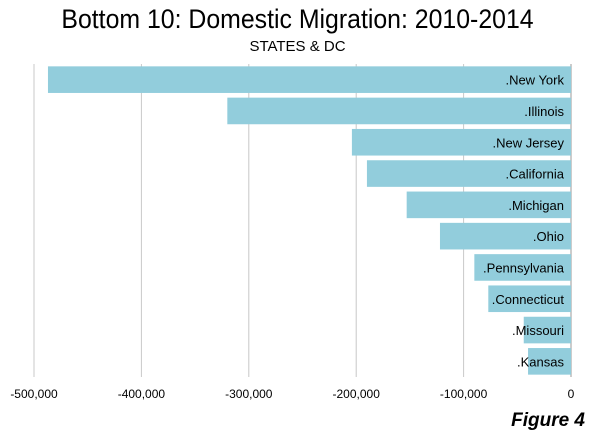 This screenshot has width=595, height=440. I want to click on category-label: .Ohio, so click(548, 236).